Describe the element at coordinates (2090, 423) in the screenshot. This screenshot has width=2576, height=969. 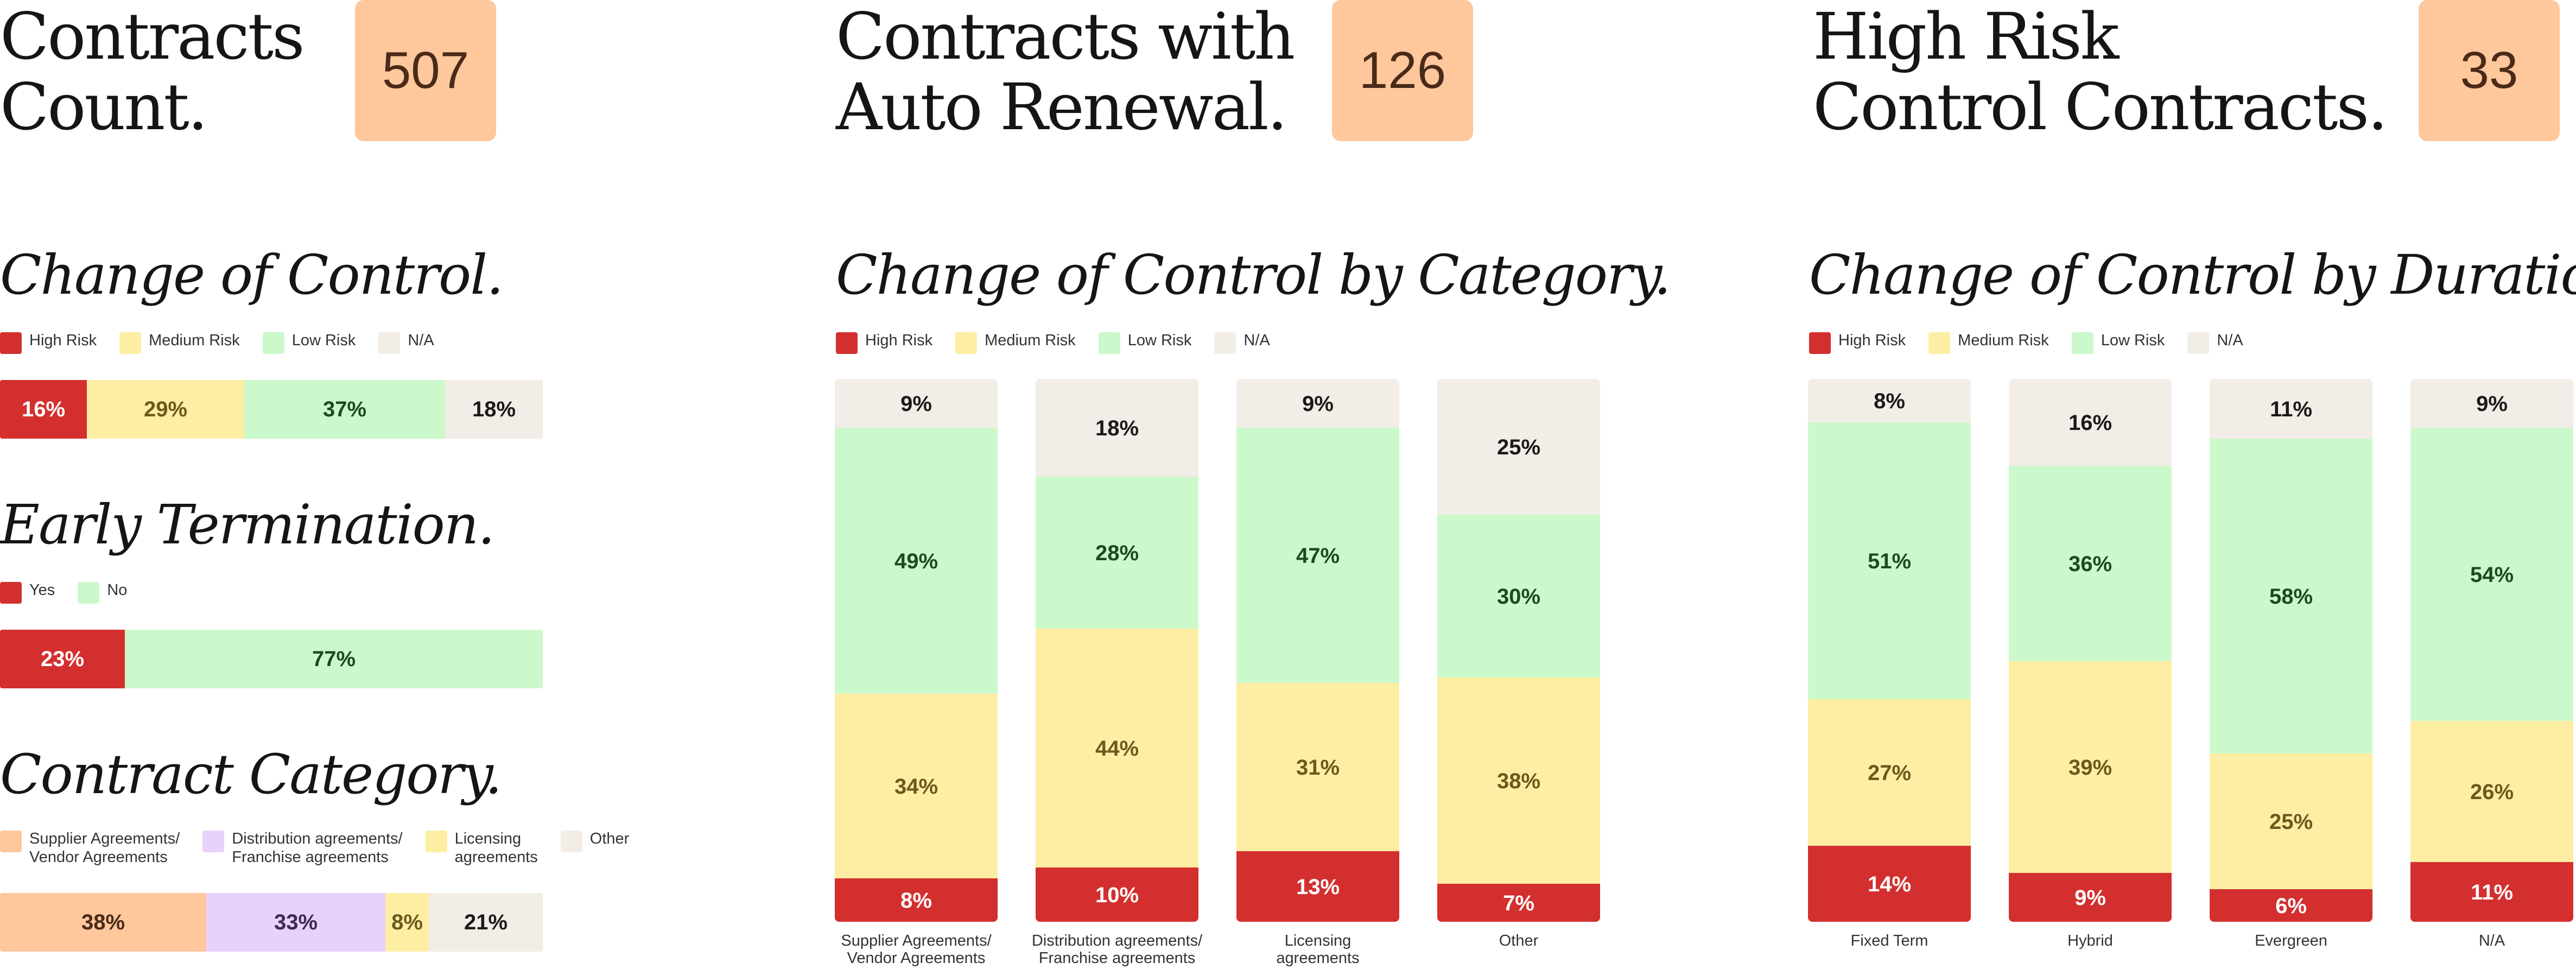
I see `data-label: 16%` at that location.